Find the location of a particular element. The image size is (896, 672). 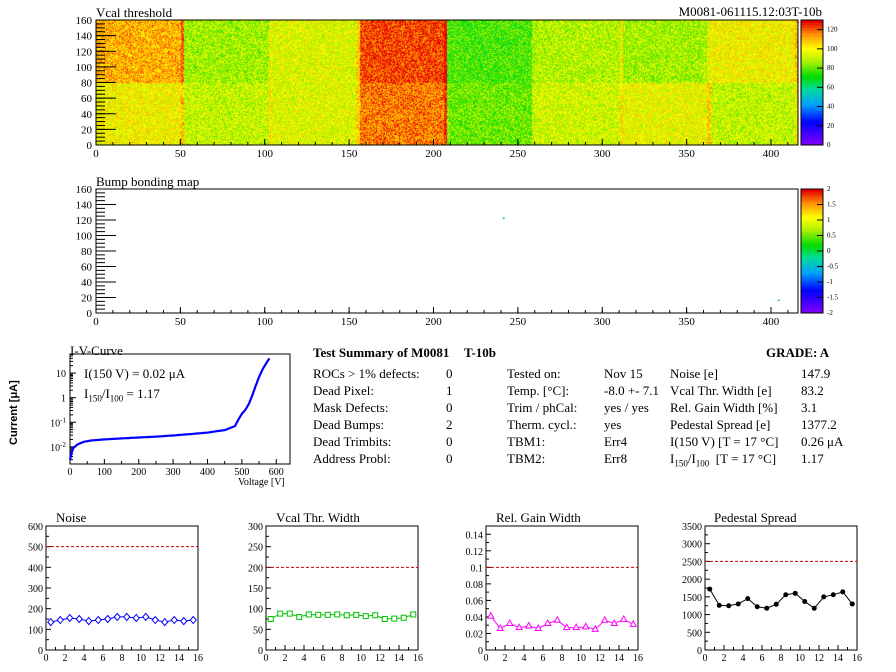

result-label: Pedestal Spread [e] is located at coordinates (720, 424).